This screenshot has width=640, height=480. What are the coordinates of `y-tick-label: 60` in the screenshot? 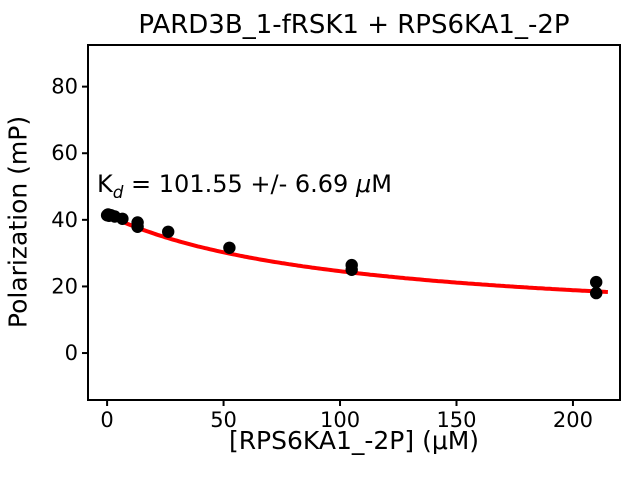 It's located at (64, 153).